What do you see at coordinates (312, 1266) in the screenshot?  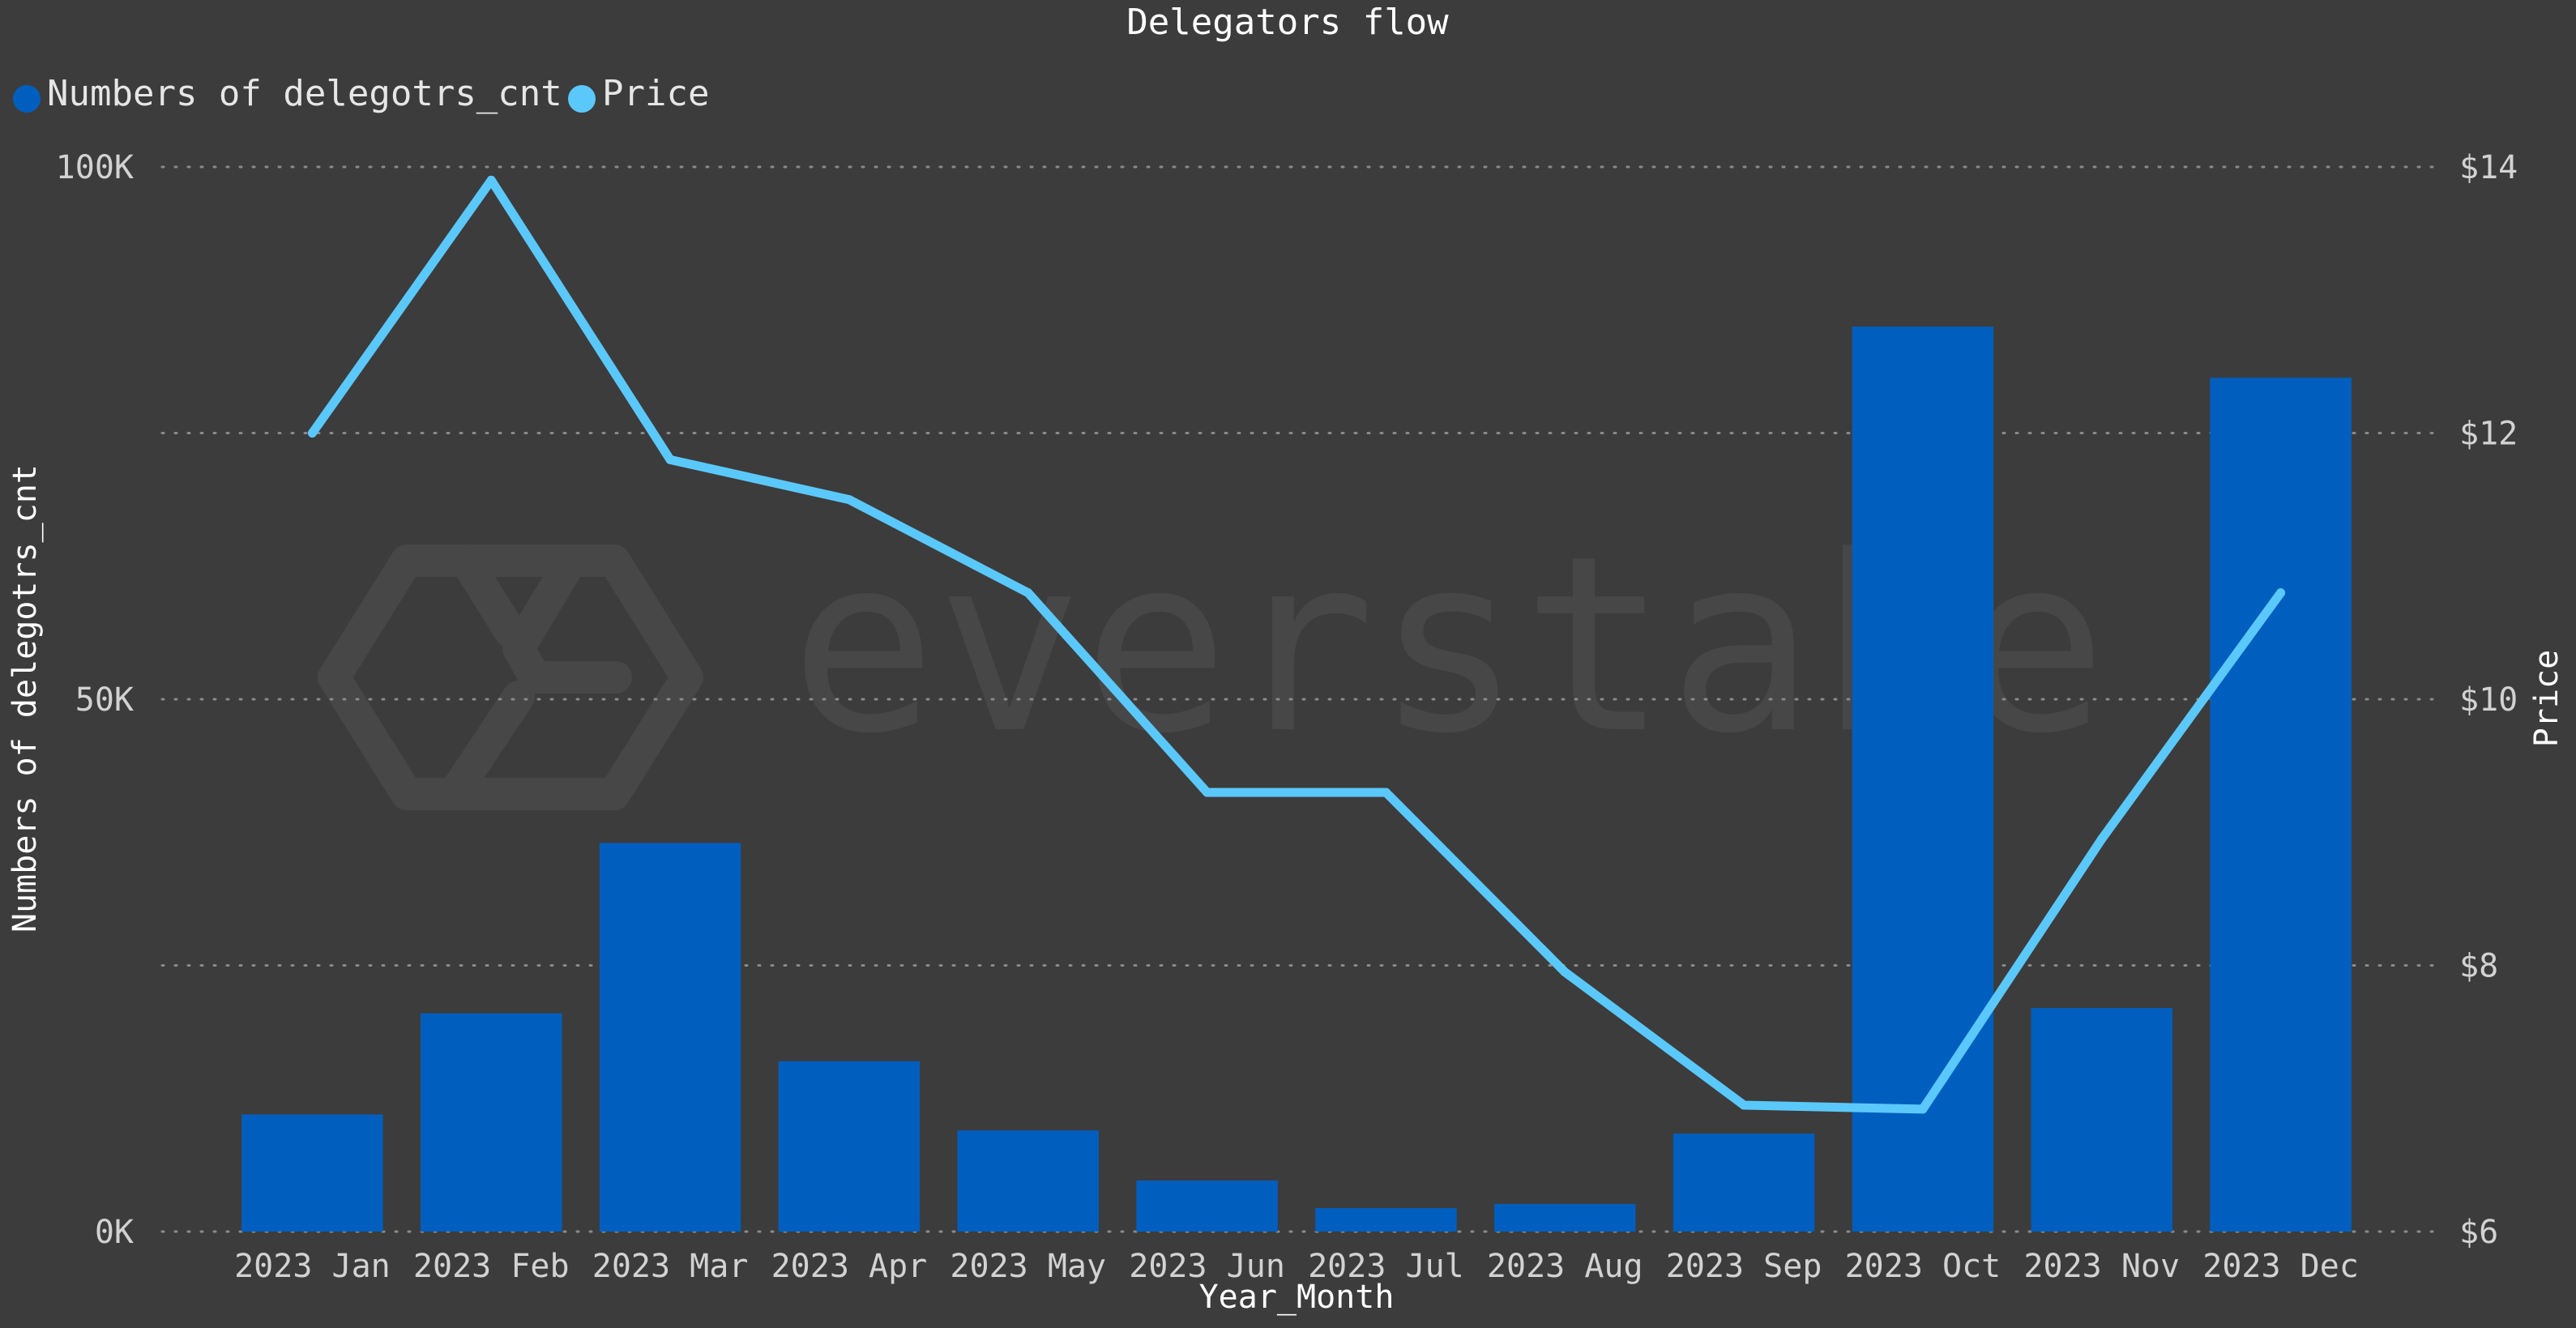 I see `x-tick-label-0: 2023 Jan` at bounding box center [312, 1266].